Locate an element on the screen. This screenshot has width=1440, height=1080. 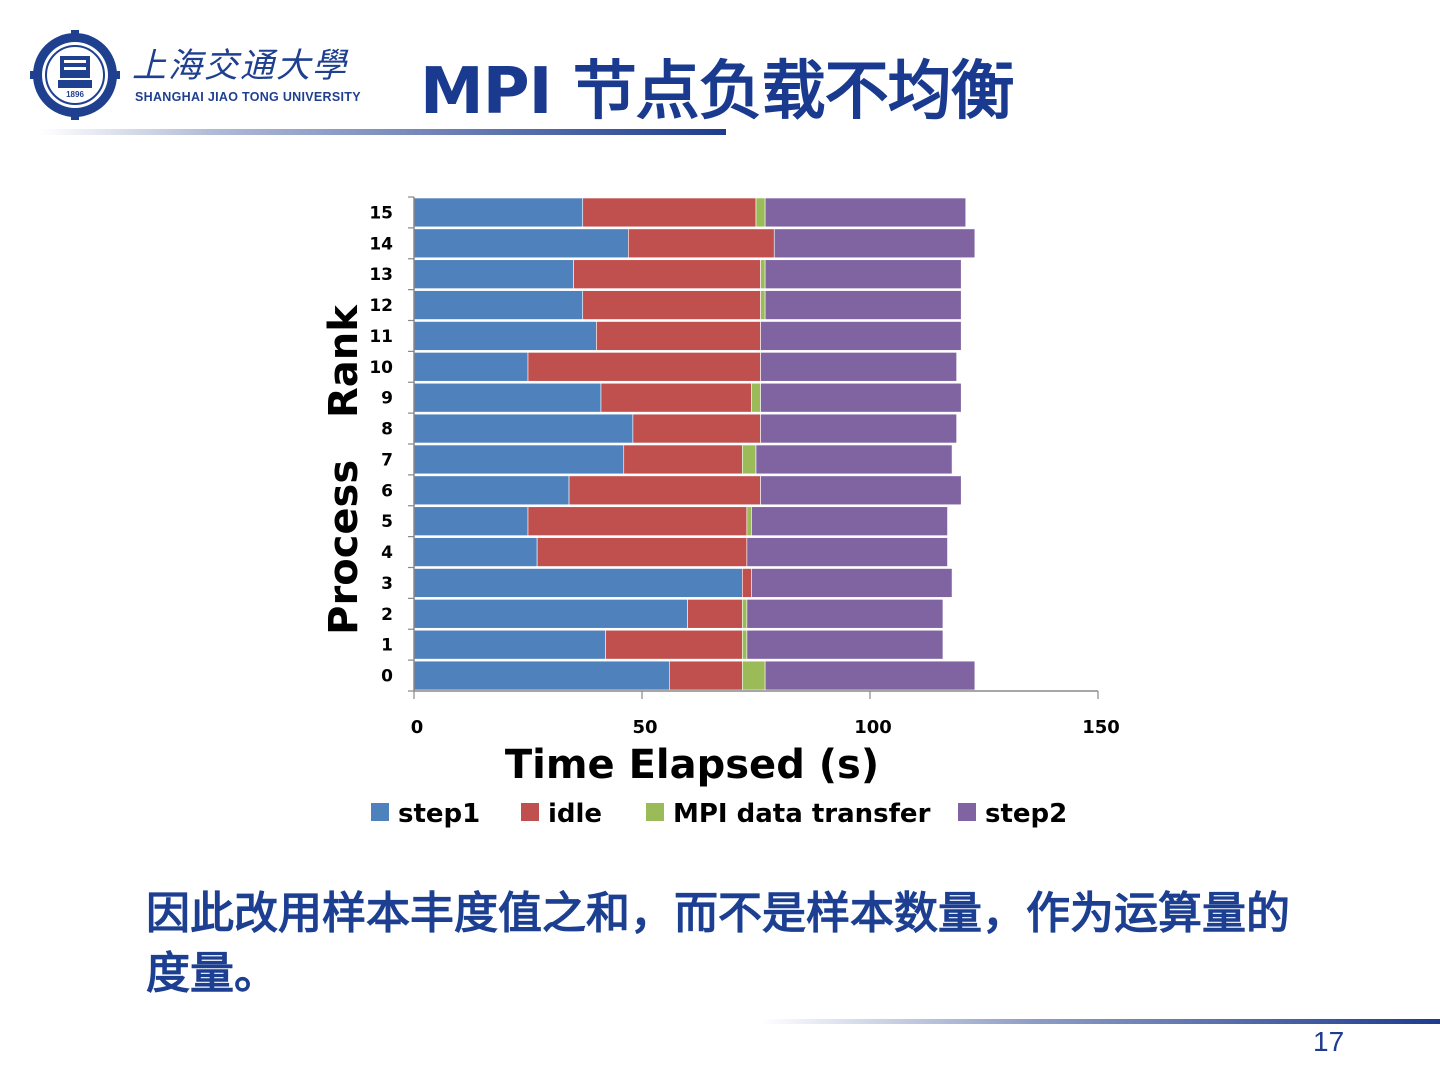
legend-swatch-step2 is located at coordinates (967, 812).